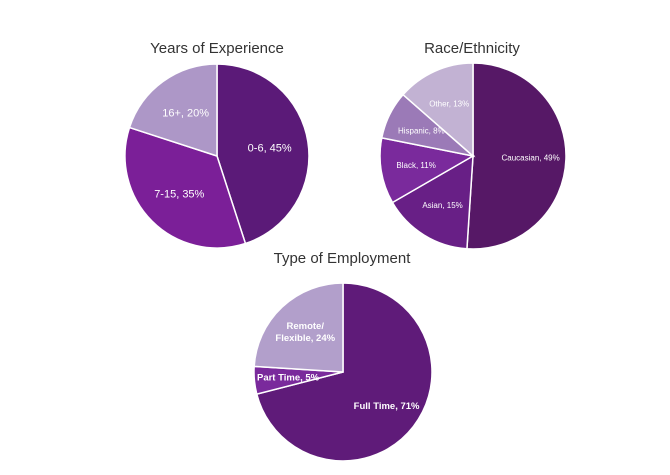 The image size is (670, 475). What do you see at coordinates (342, 258) in the screenshot?
I see `chart-title-type-of-employment: Type of Employment` at bounding box center [342, 258].